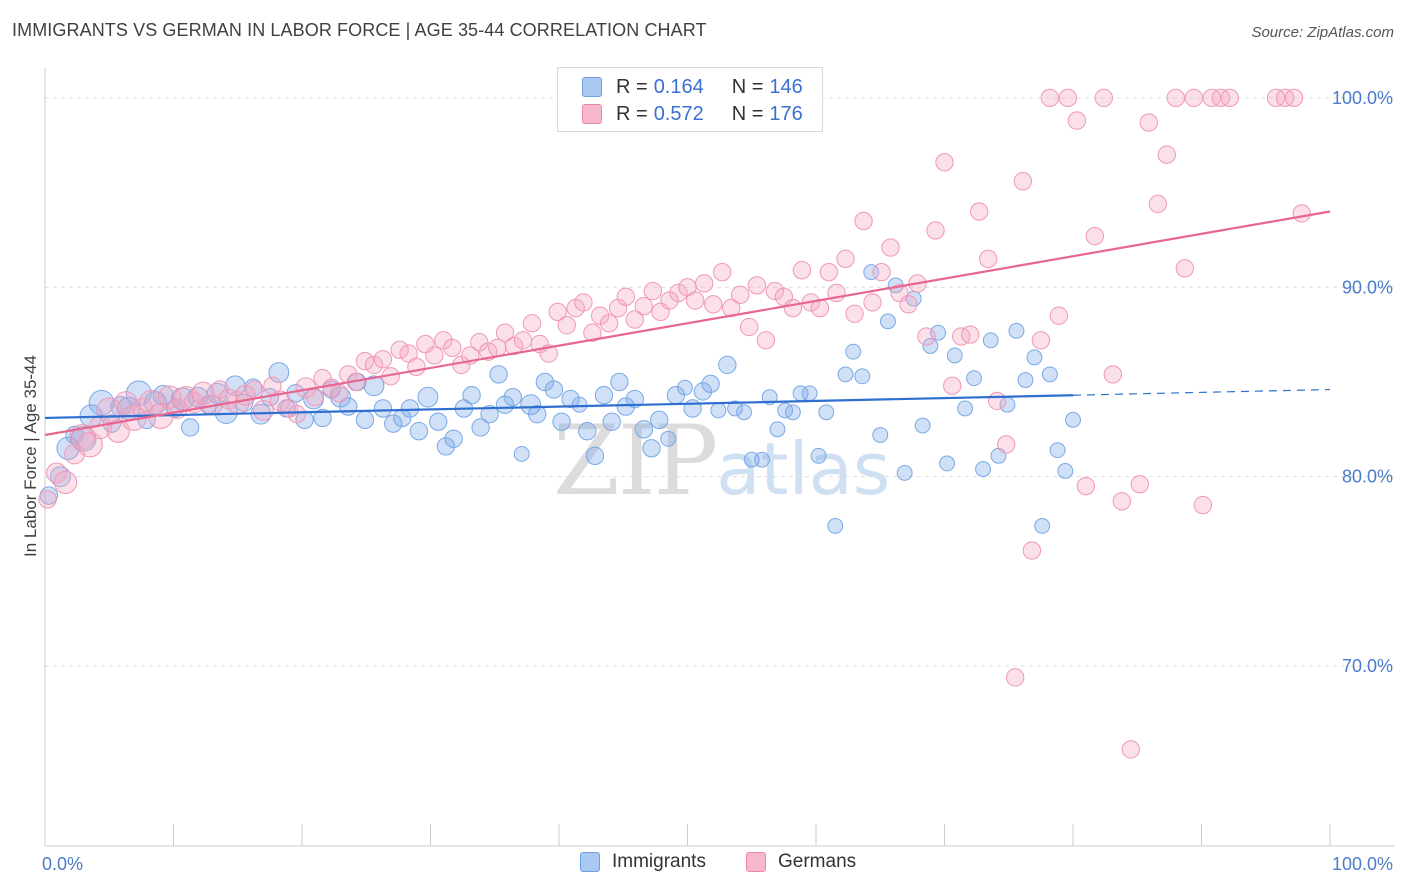 The height and width of the screenshot is (892, 1406). I want to click on y-tick-label: 80.0%, so click(1367, 477).